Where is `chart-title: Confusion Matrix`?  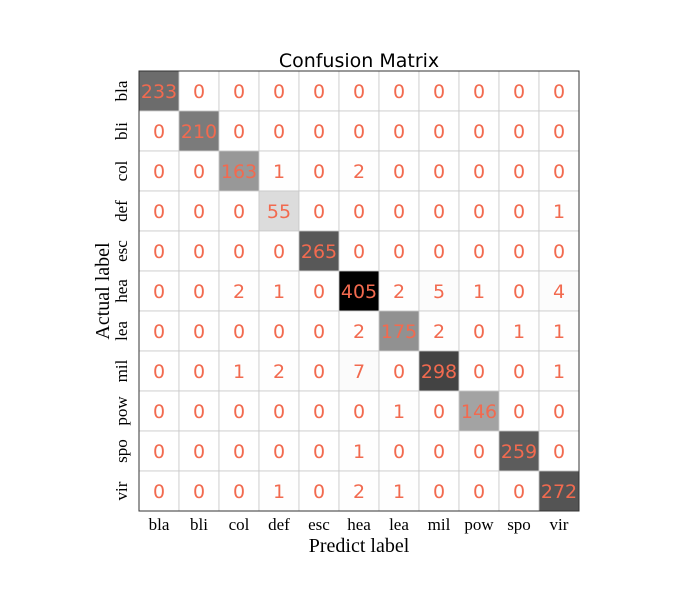 chart-title: Confusion Matrix is located at coordinates (359, 61).